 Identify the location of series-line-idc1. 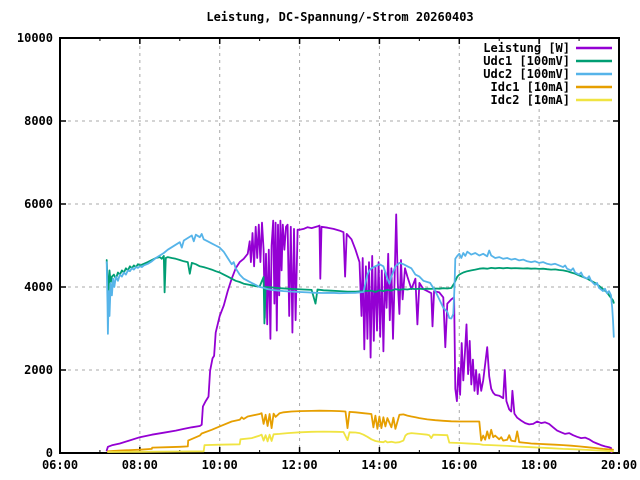
(360, 431).